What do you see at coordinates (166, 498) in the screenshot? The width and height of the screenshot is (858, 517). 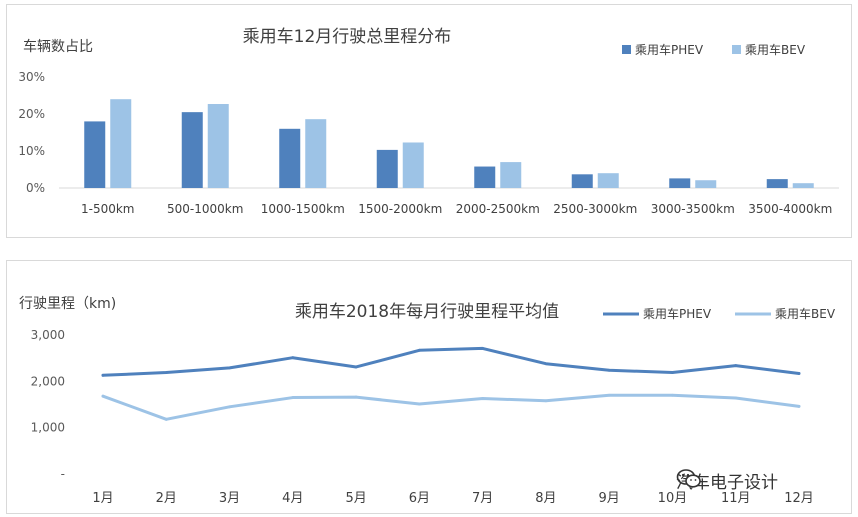 I see `x-tick-label: 2月` at bounding box center [166, 498].